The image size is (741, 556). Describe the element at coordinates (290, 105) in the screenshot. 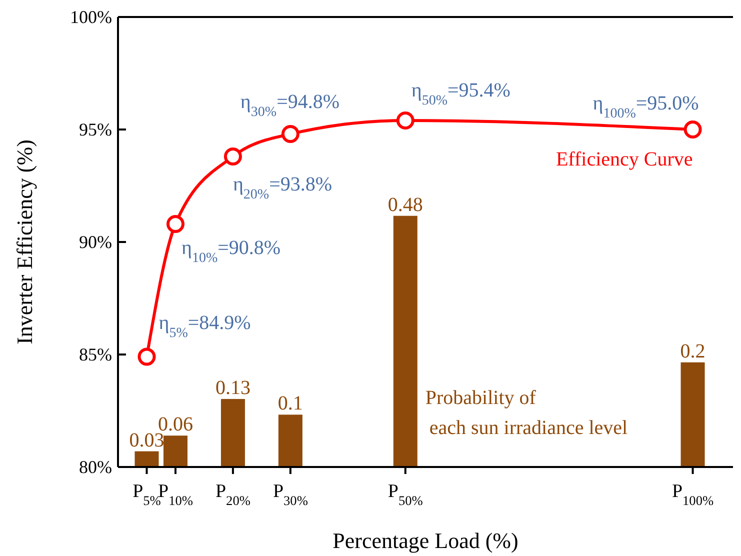

I see `annotation: η$_{30%}$=94.8%` at that location.